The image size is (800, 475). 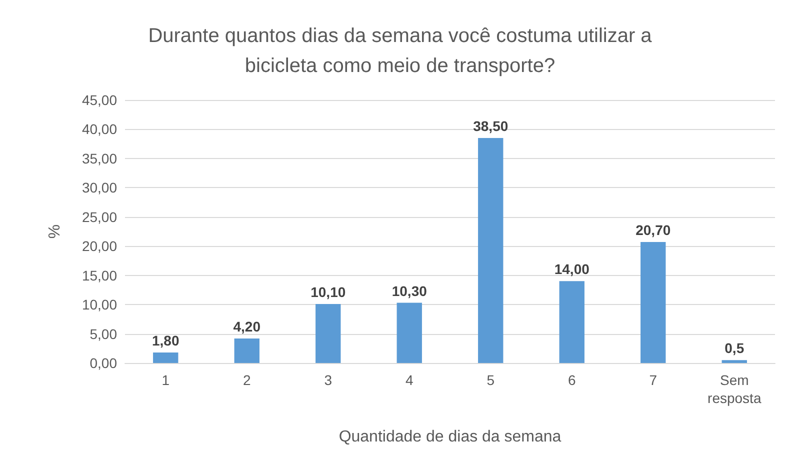 I want to click on x-tick-label: 6, so click(x=572, y=380).